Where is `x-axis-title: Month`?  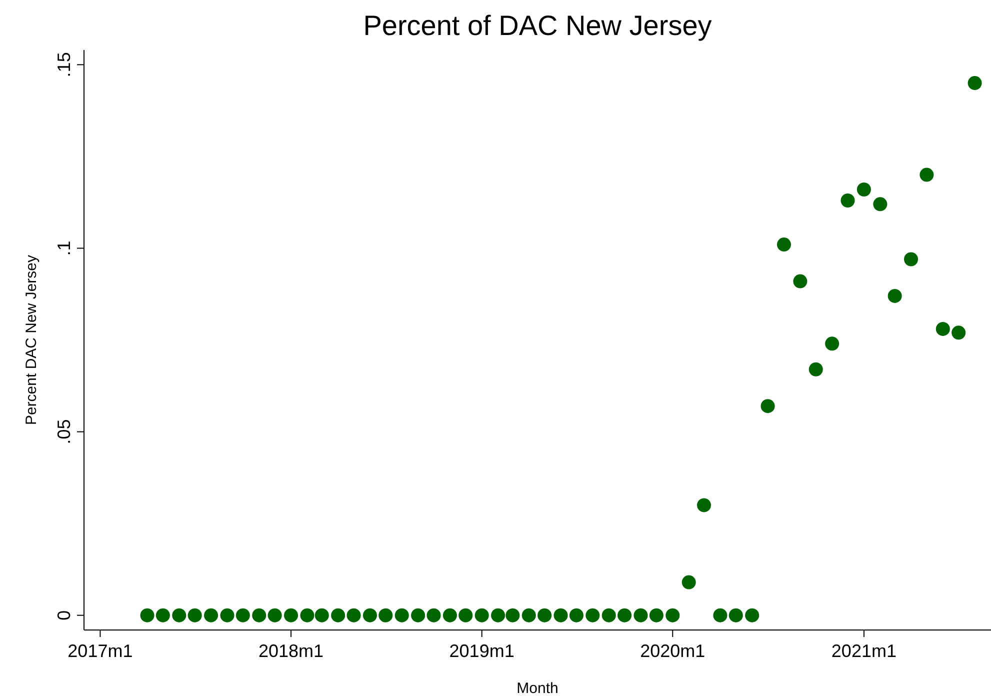 x-axis-title: Month is located at coordinates (537, 688).